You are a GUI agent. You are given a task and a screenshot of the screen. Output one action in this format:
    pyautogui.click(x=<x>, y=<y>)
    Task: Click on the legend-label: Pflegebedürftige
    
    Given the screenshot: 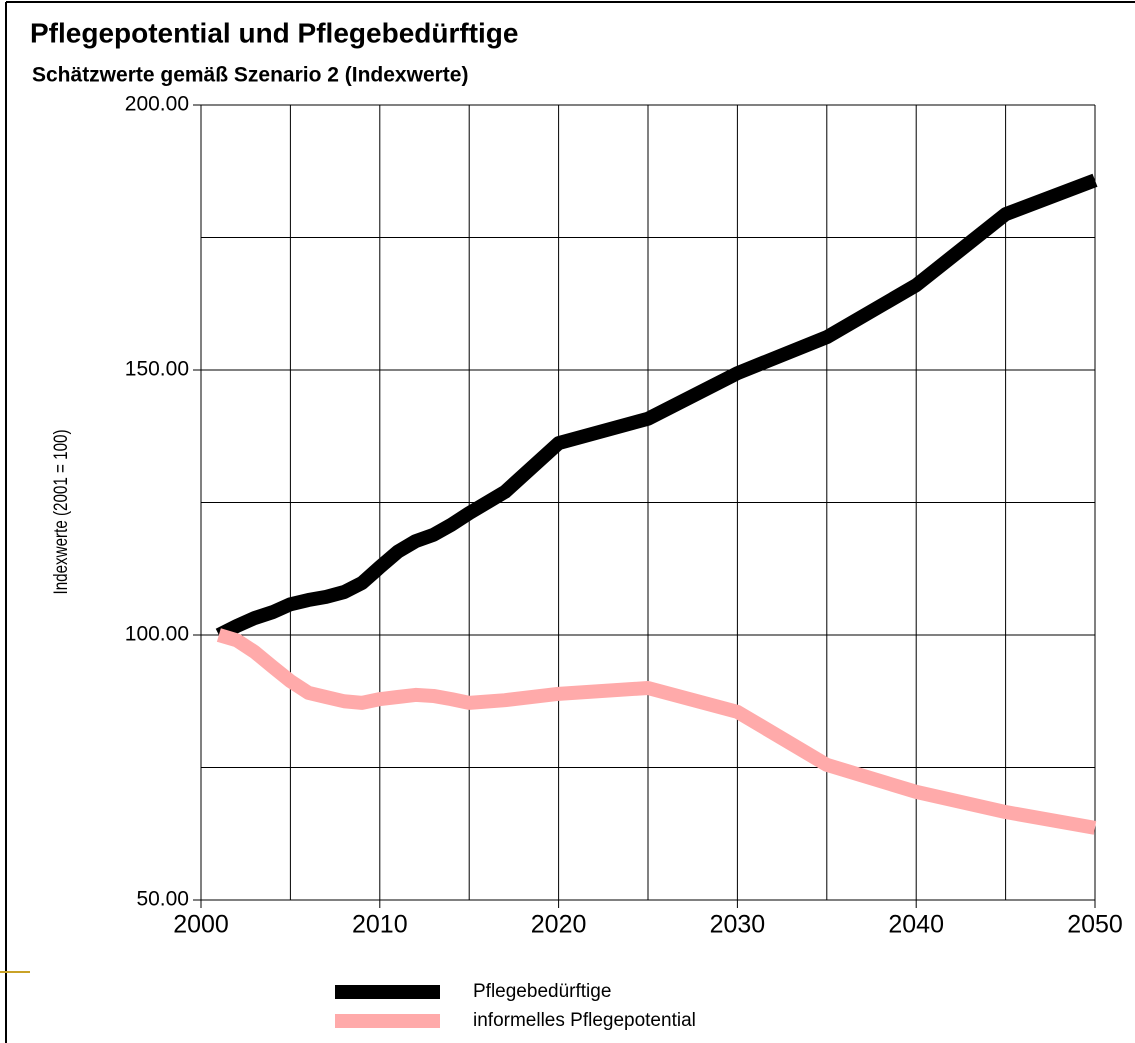 What is the action you would take?
    pyautogui.click(x=542, y=991)
    